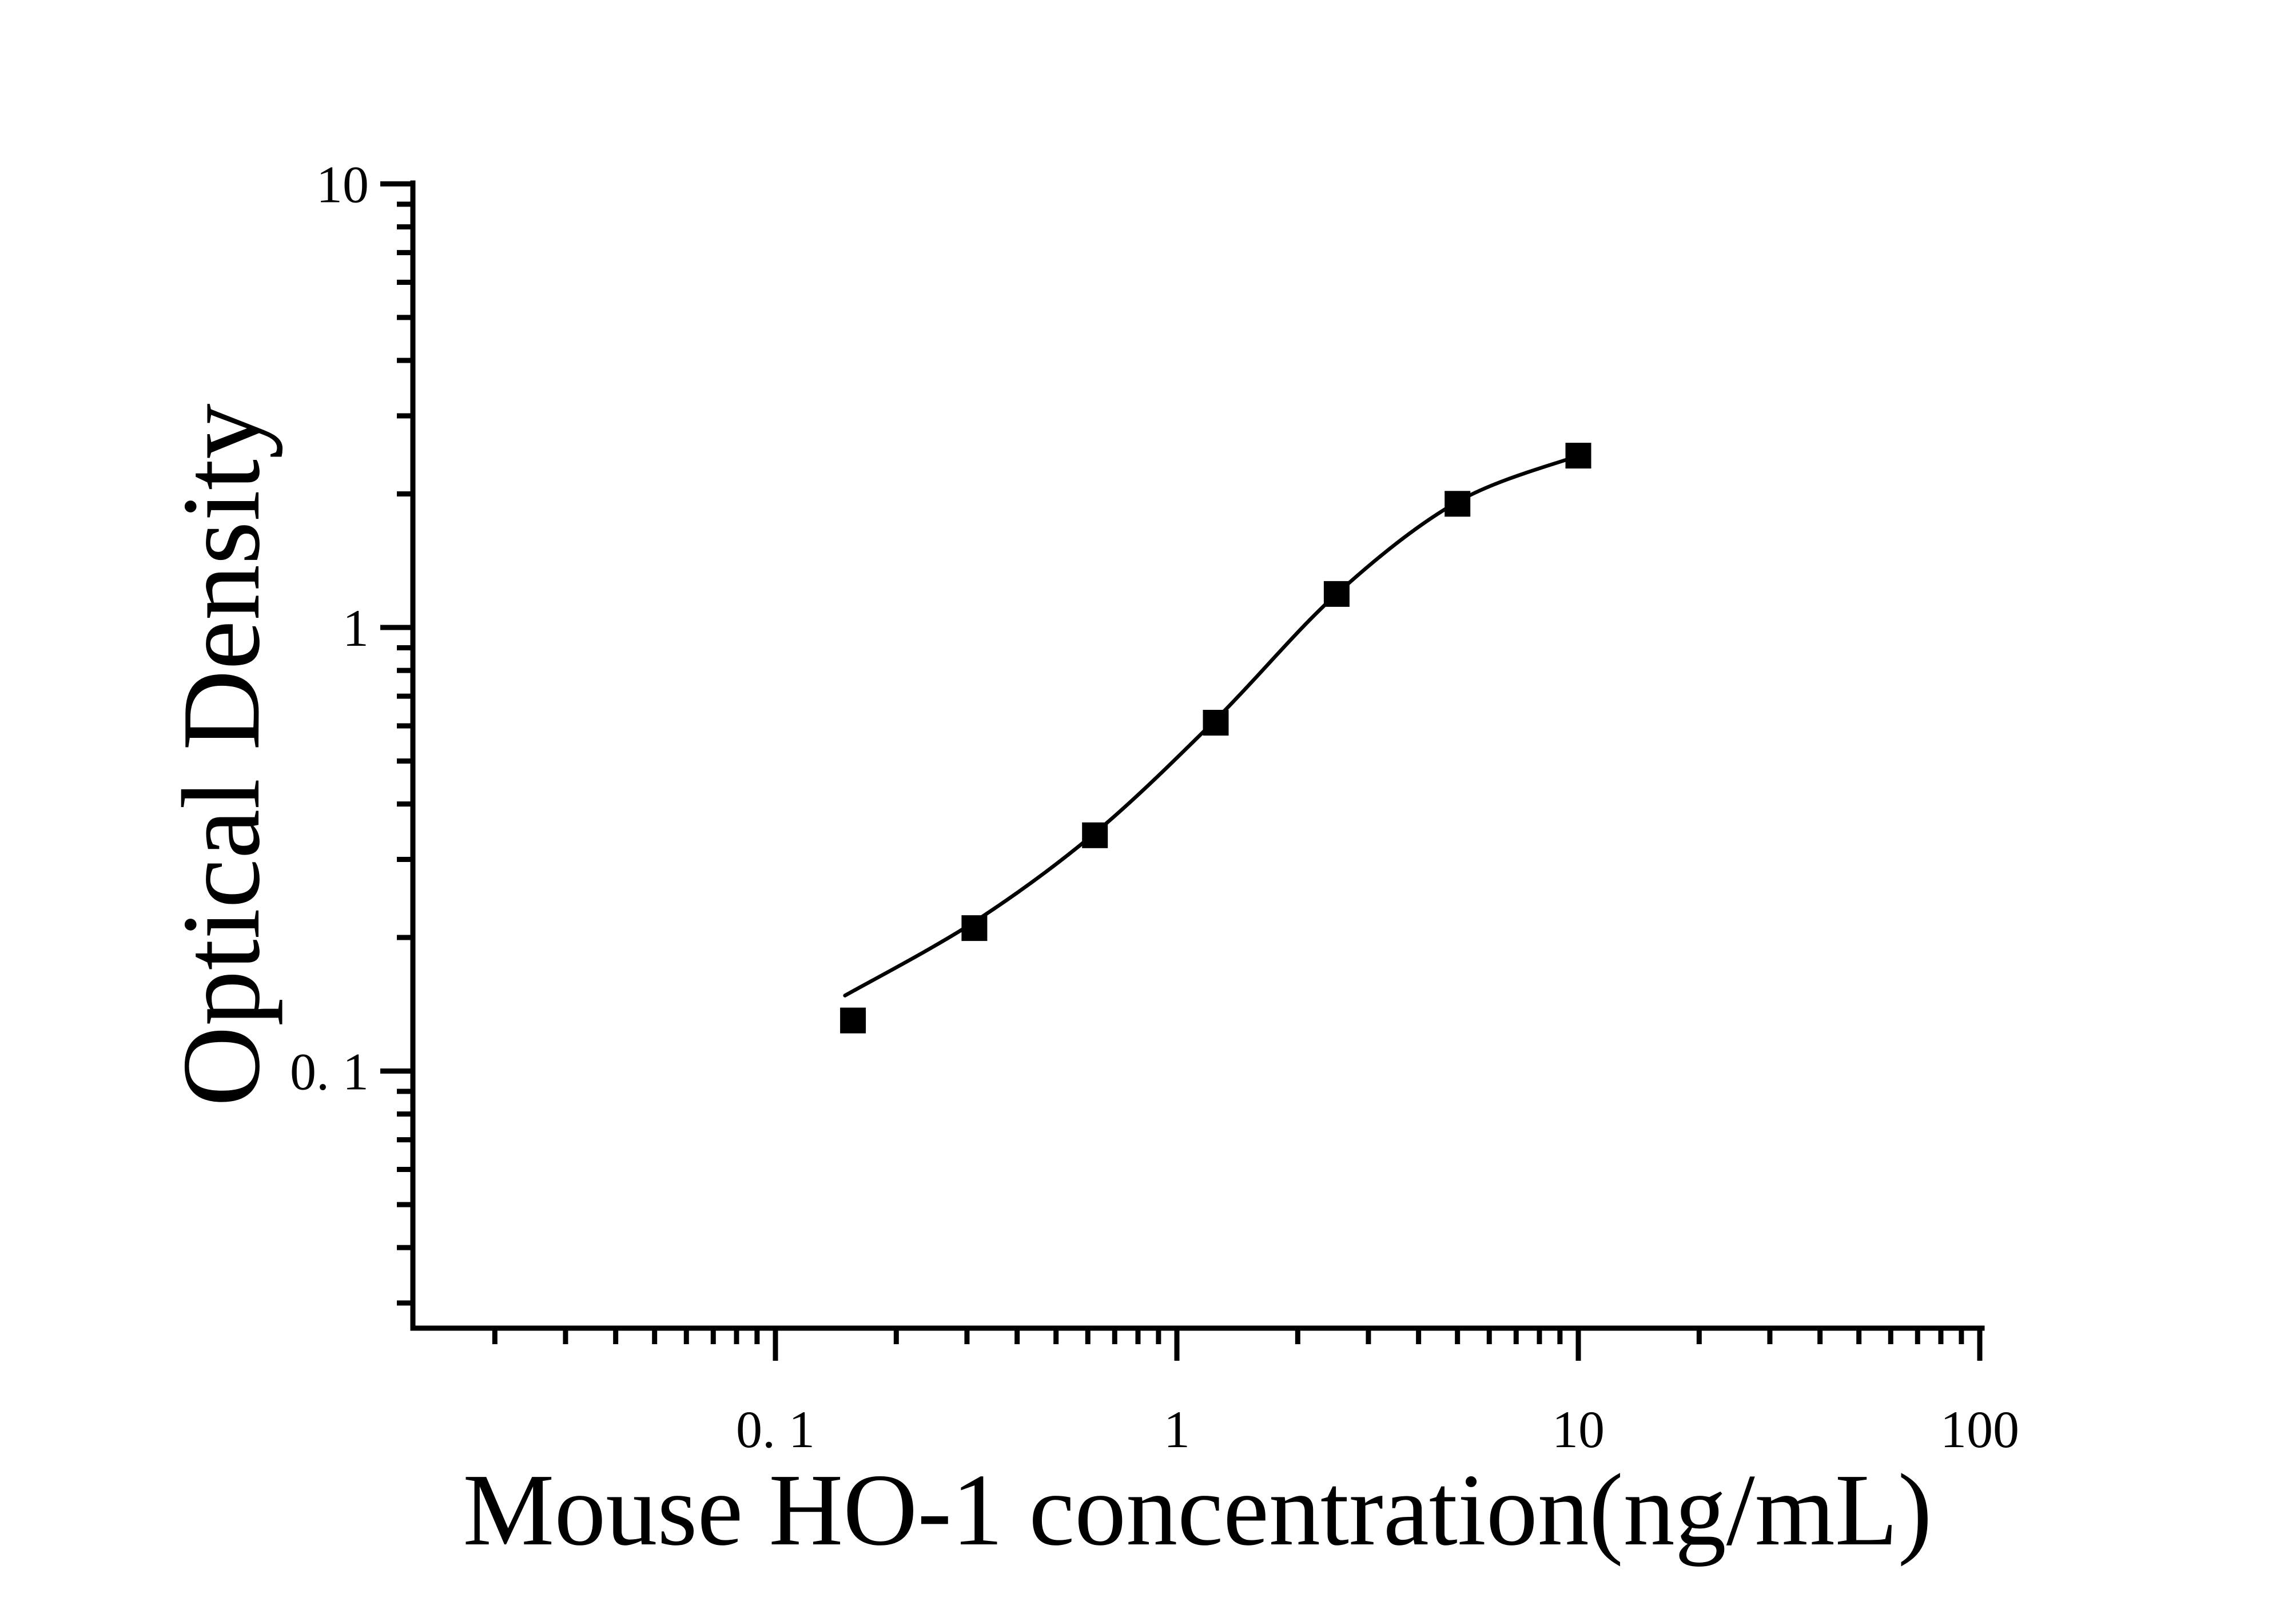 This screenshot has height=1605, width=2296. What do you see at coordinates (221, 754) in the screenshot?
I see `y-axis-title: Optical Density` at bounding box center [221, 754].